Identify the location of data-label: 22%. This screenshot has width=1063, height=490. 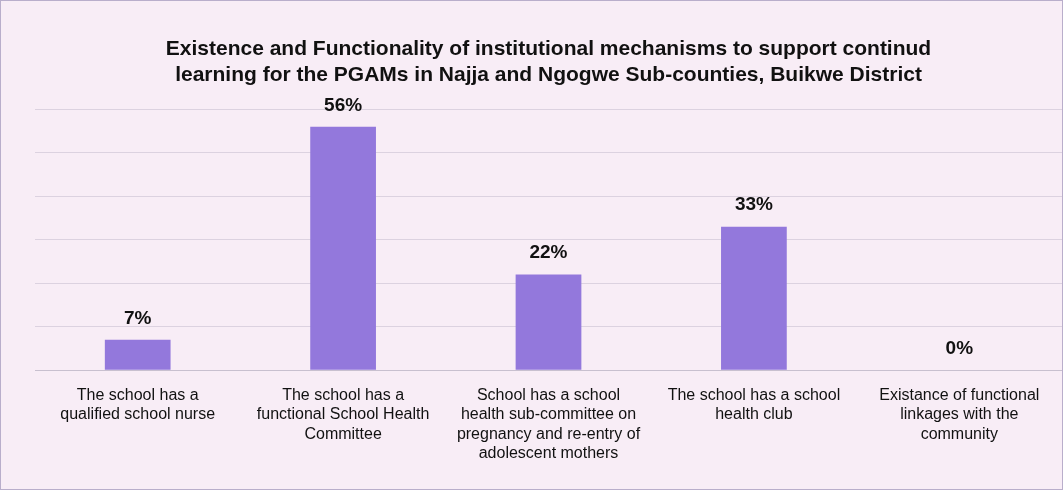
(548, 252).